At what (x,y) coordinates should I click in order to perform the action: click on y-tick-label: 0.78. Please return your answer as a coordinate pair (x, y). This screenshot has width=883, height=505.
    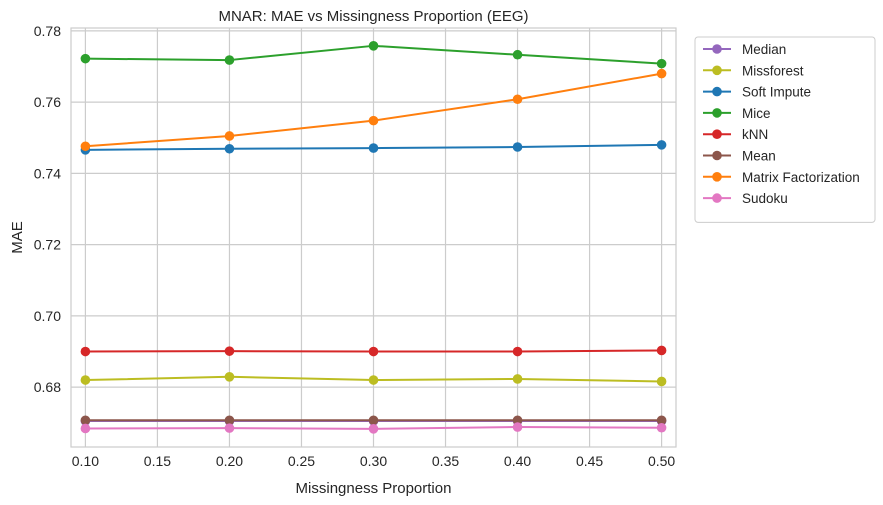
    Looking at the image, I should click on (47, 31).